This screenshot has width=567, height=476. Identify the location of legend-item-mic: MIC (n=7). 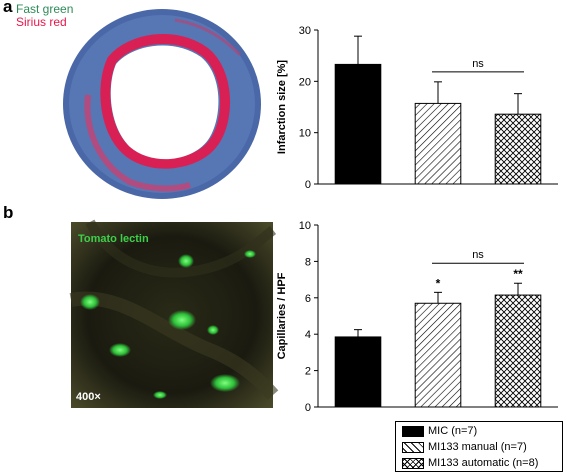
(439, 431).